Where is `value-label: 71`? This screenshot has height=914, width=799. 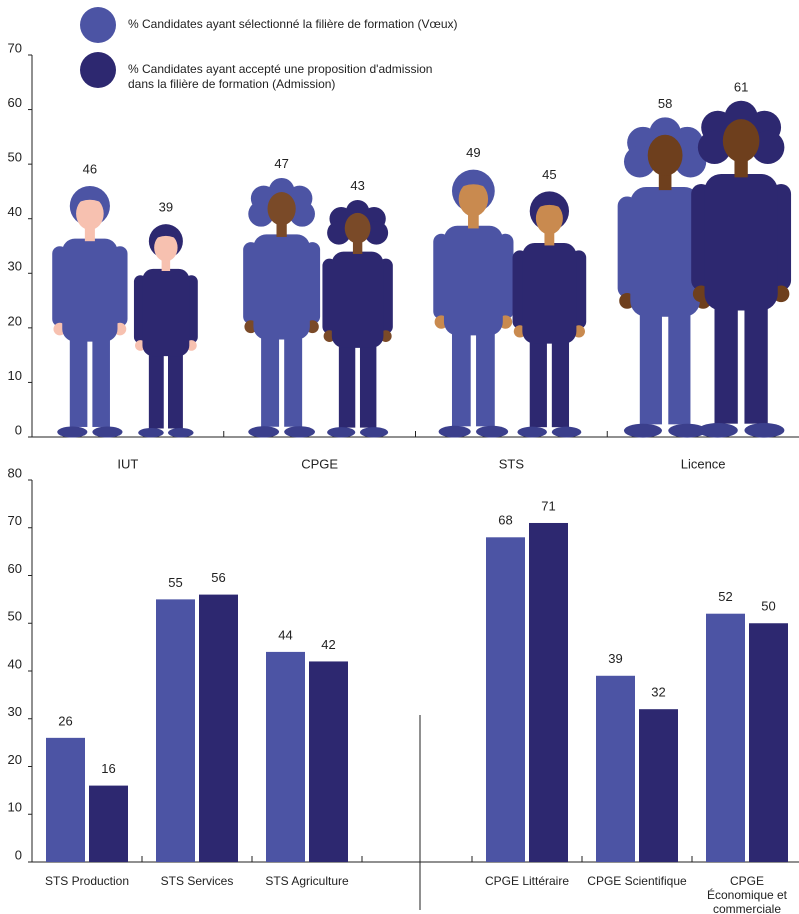
value-label: 71 is located at coordinates (548, 505).